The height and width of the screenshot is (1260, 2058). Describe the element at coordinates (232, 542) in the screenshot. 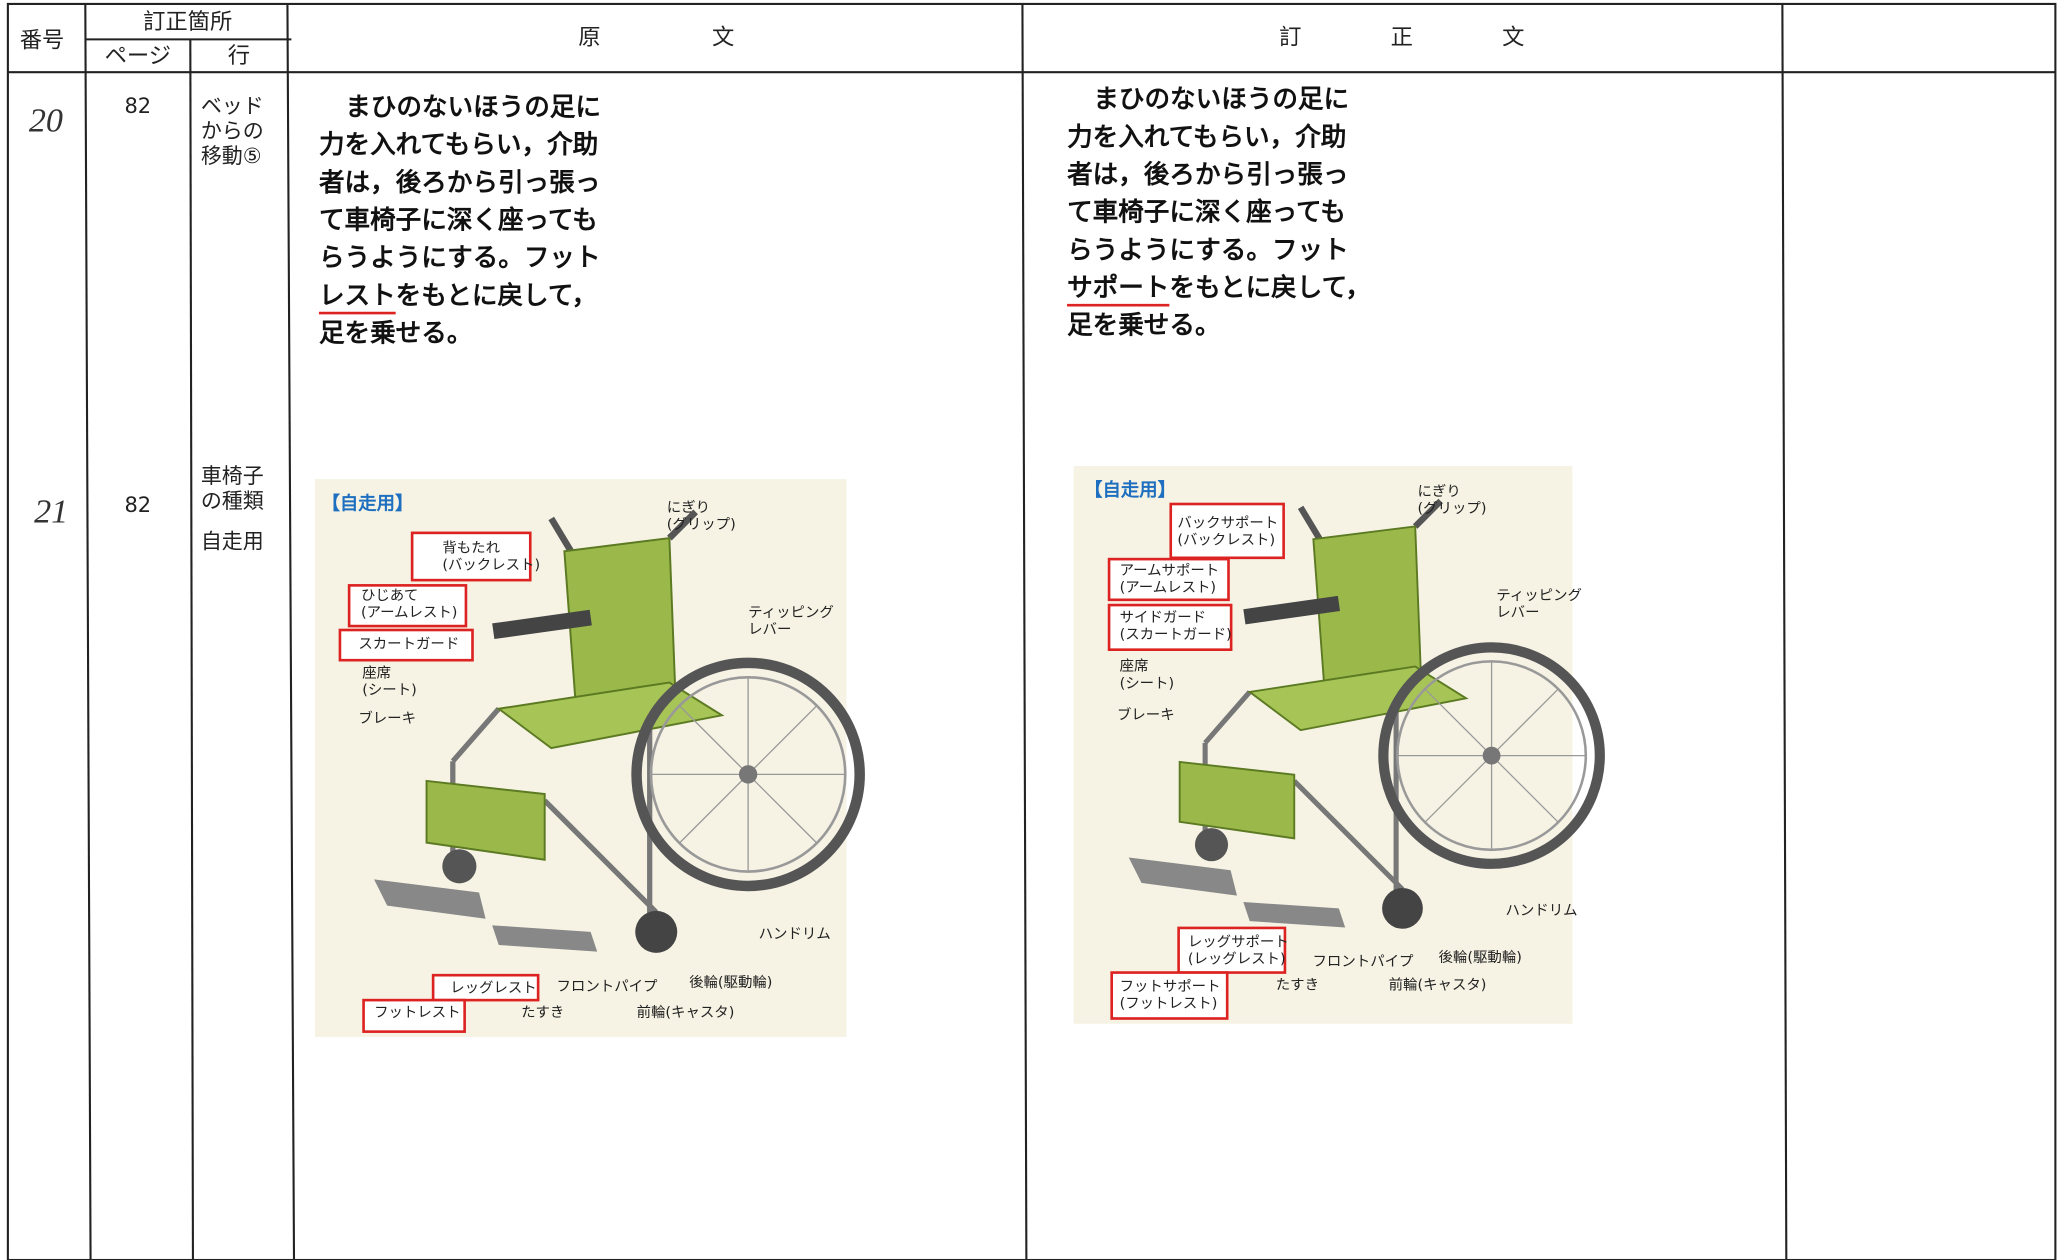

I see `row-line: 自走用` at that location.